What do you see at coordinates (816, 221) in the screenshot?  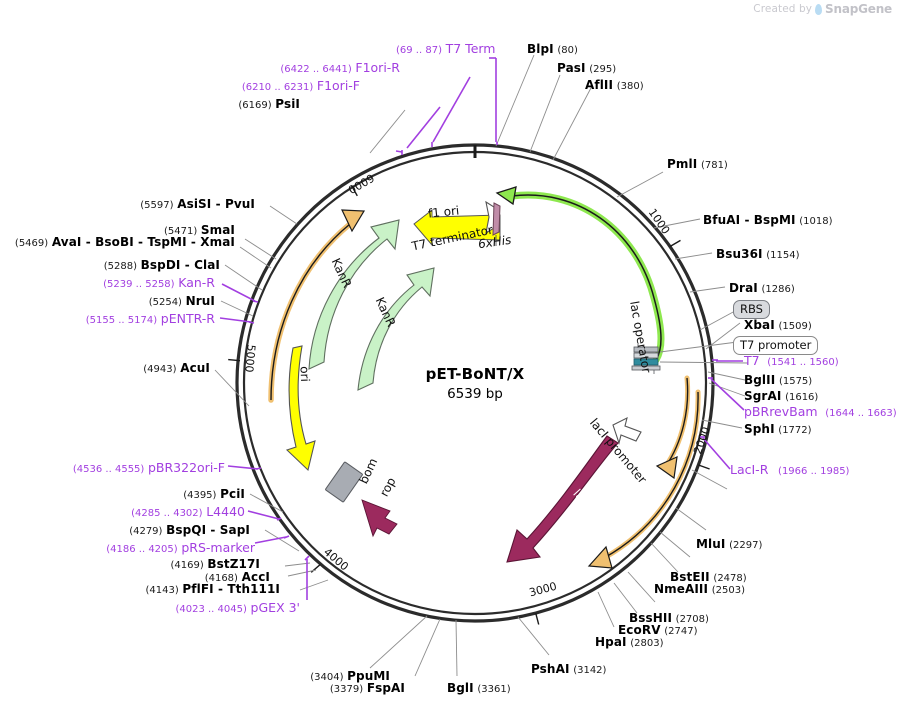 I see `site-pos: (1018)` at bounding box center [816, 221].